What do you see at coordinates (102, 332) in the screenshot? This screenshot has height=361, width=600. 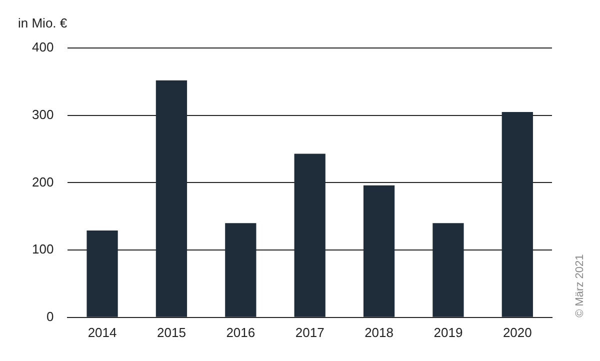 I see `x-tick-label: 2014` at bounding box center [102, 332].